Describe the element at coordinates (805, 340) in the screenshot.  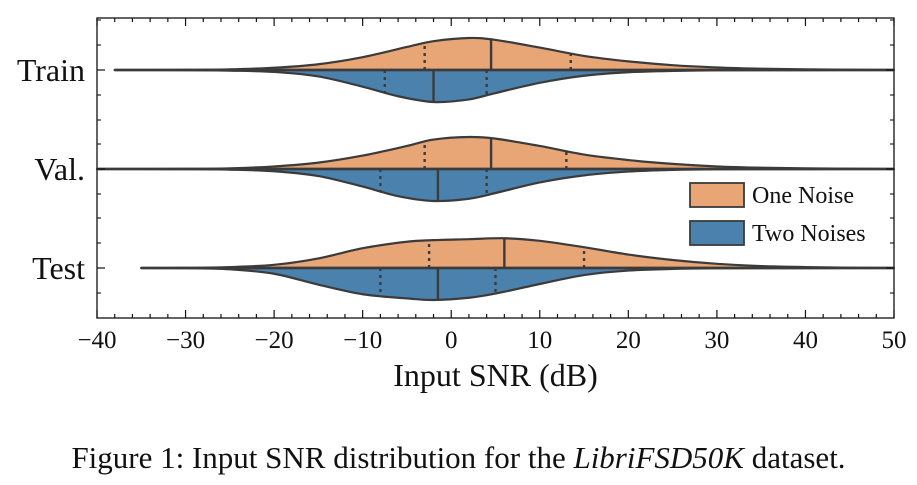
I see `x-tick-label: 40` at that location.